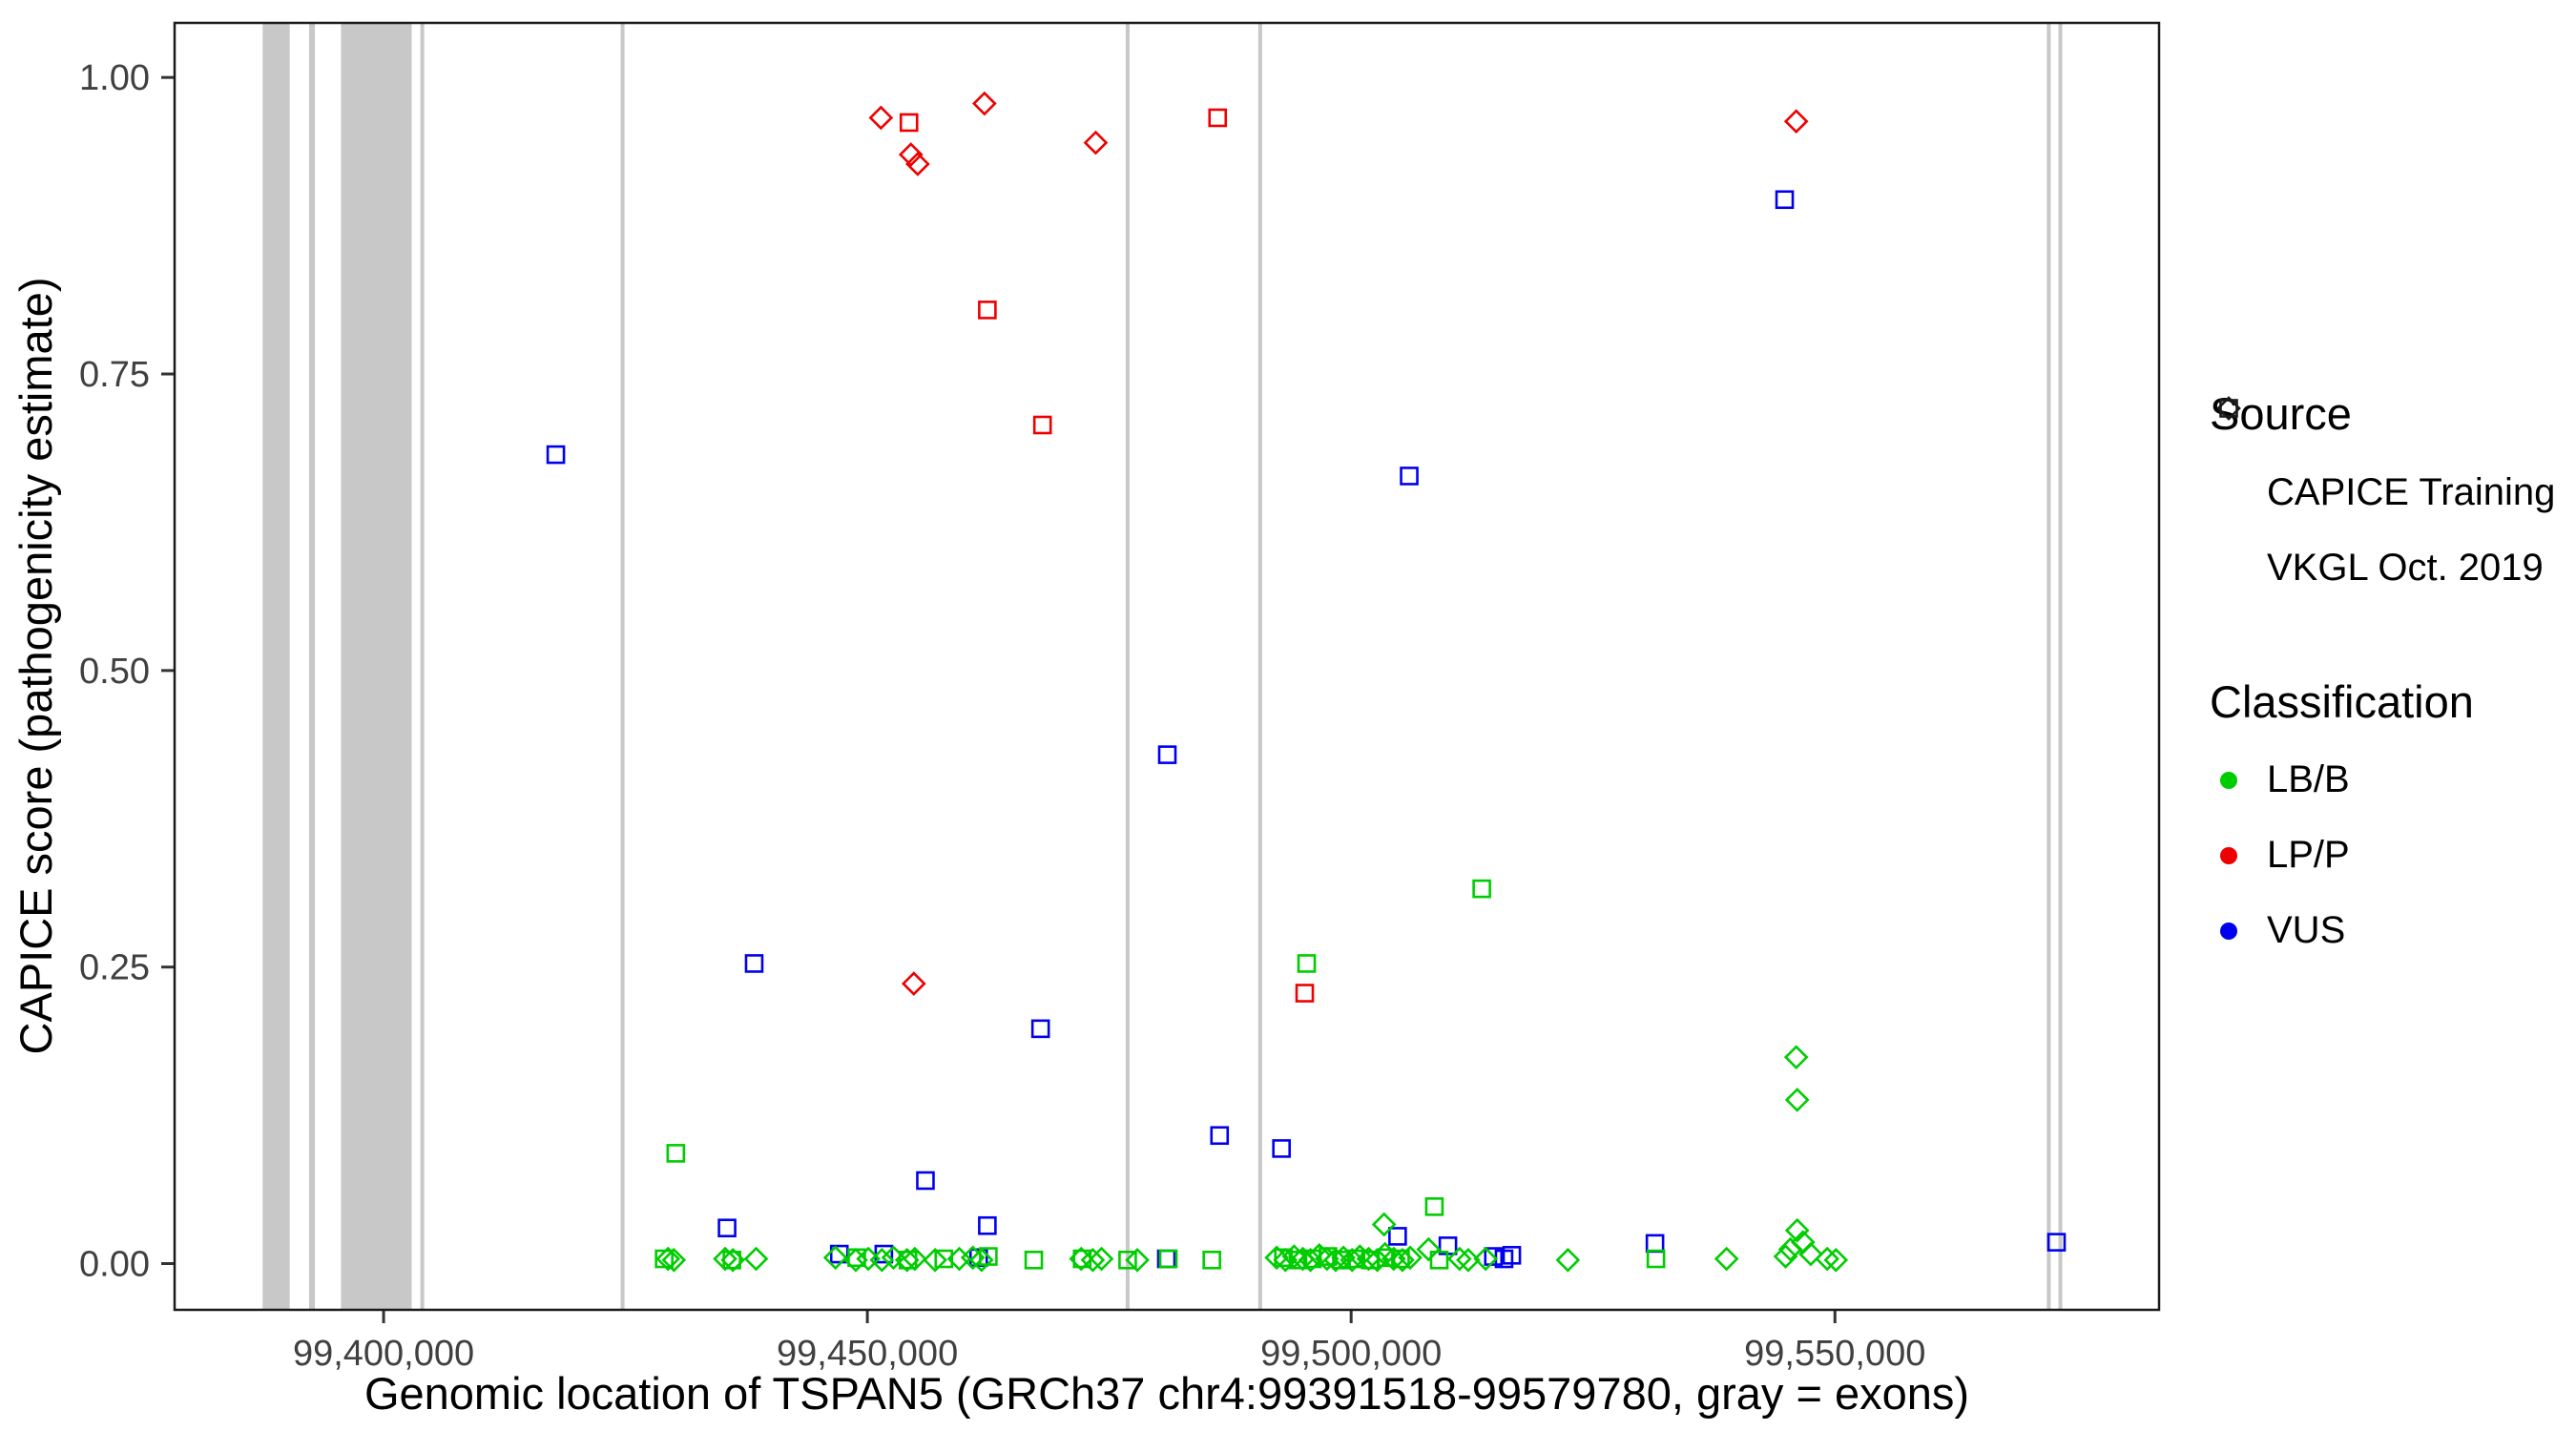 Image resolution: width=2576 pixels, height=1431 pixels. I want to click on y-axis-tick-label: 0.00, so click(114, 1265).